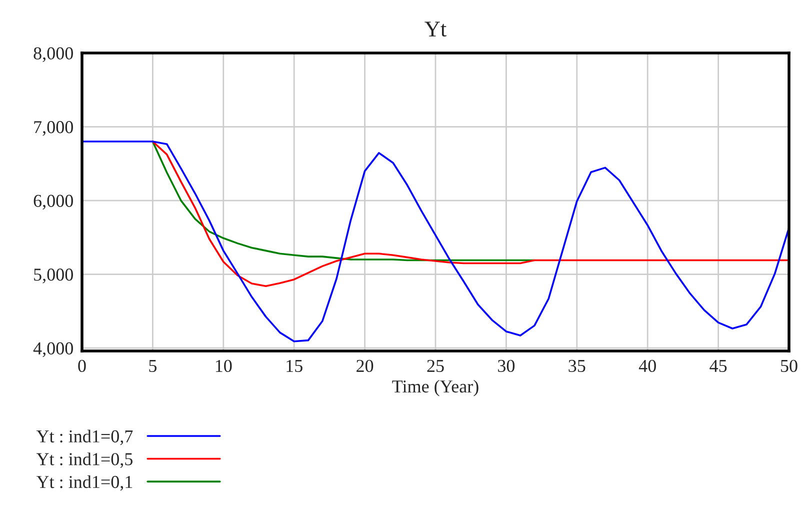 The width and height of the screenshot is (801, 508). I want to click on x-tick-label: 40, so click(647, 366).